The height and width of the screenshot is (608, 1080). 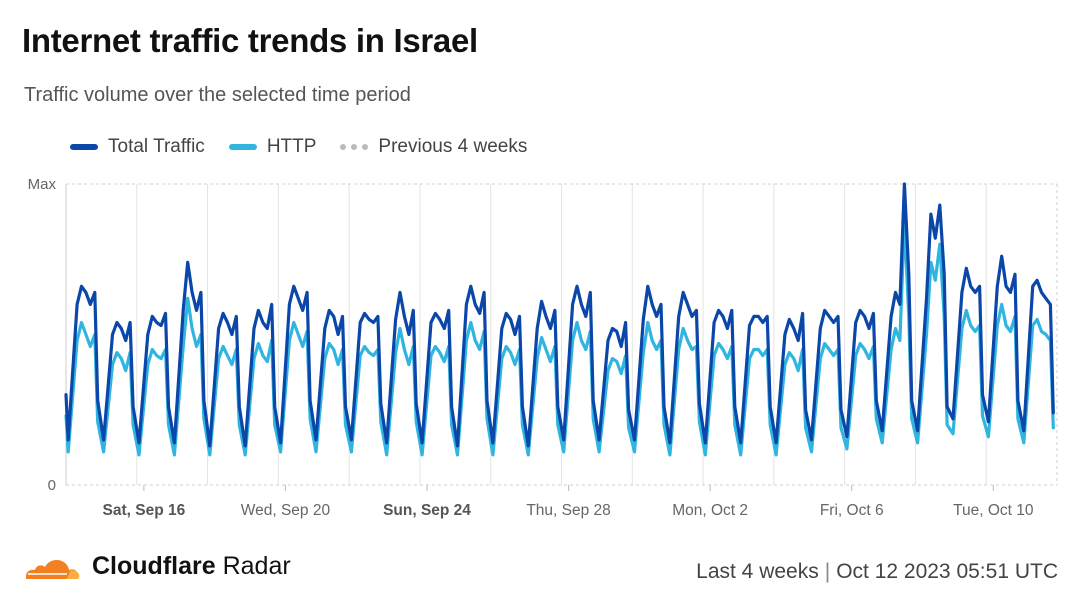 I want to click on cloudflare-radar-logo: Cloudflare Radar, so click(x=156, y=566).